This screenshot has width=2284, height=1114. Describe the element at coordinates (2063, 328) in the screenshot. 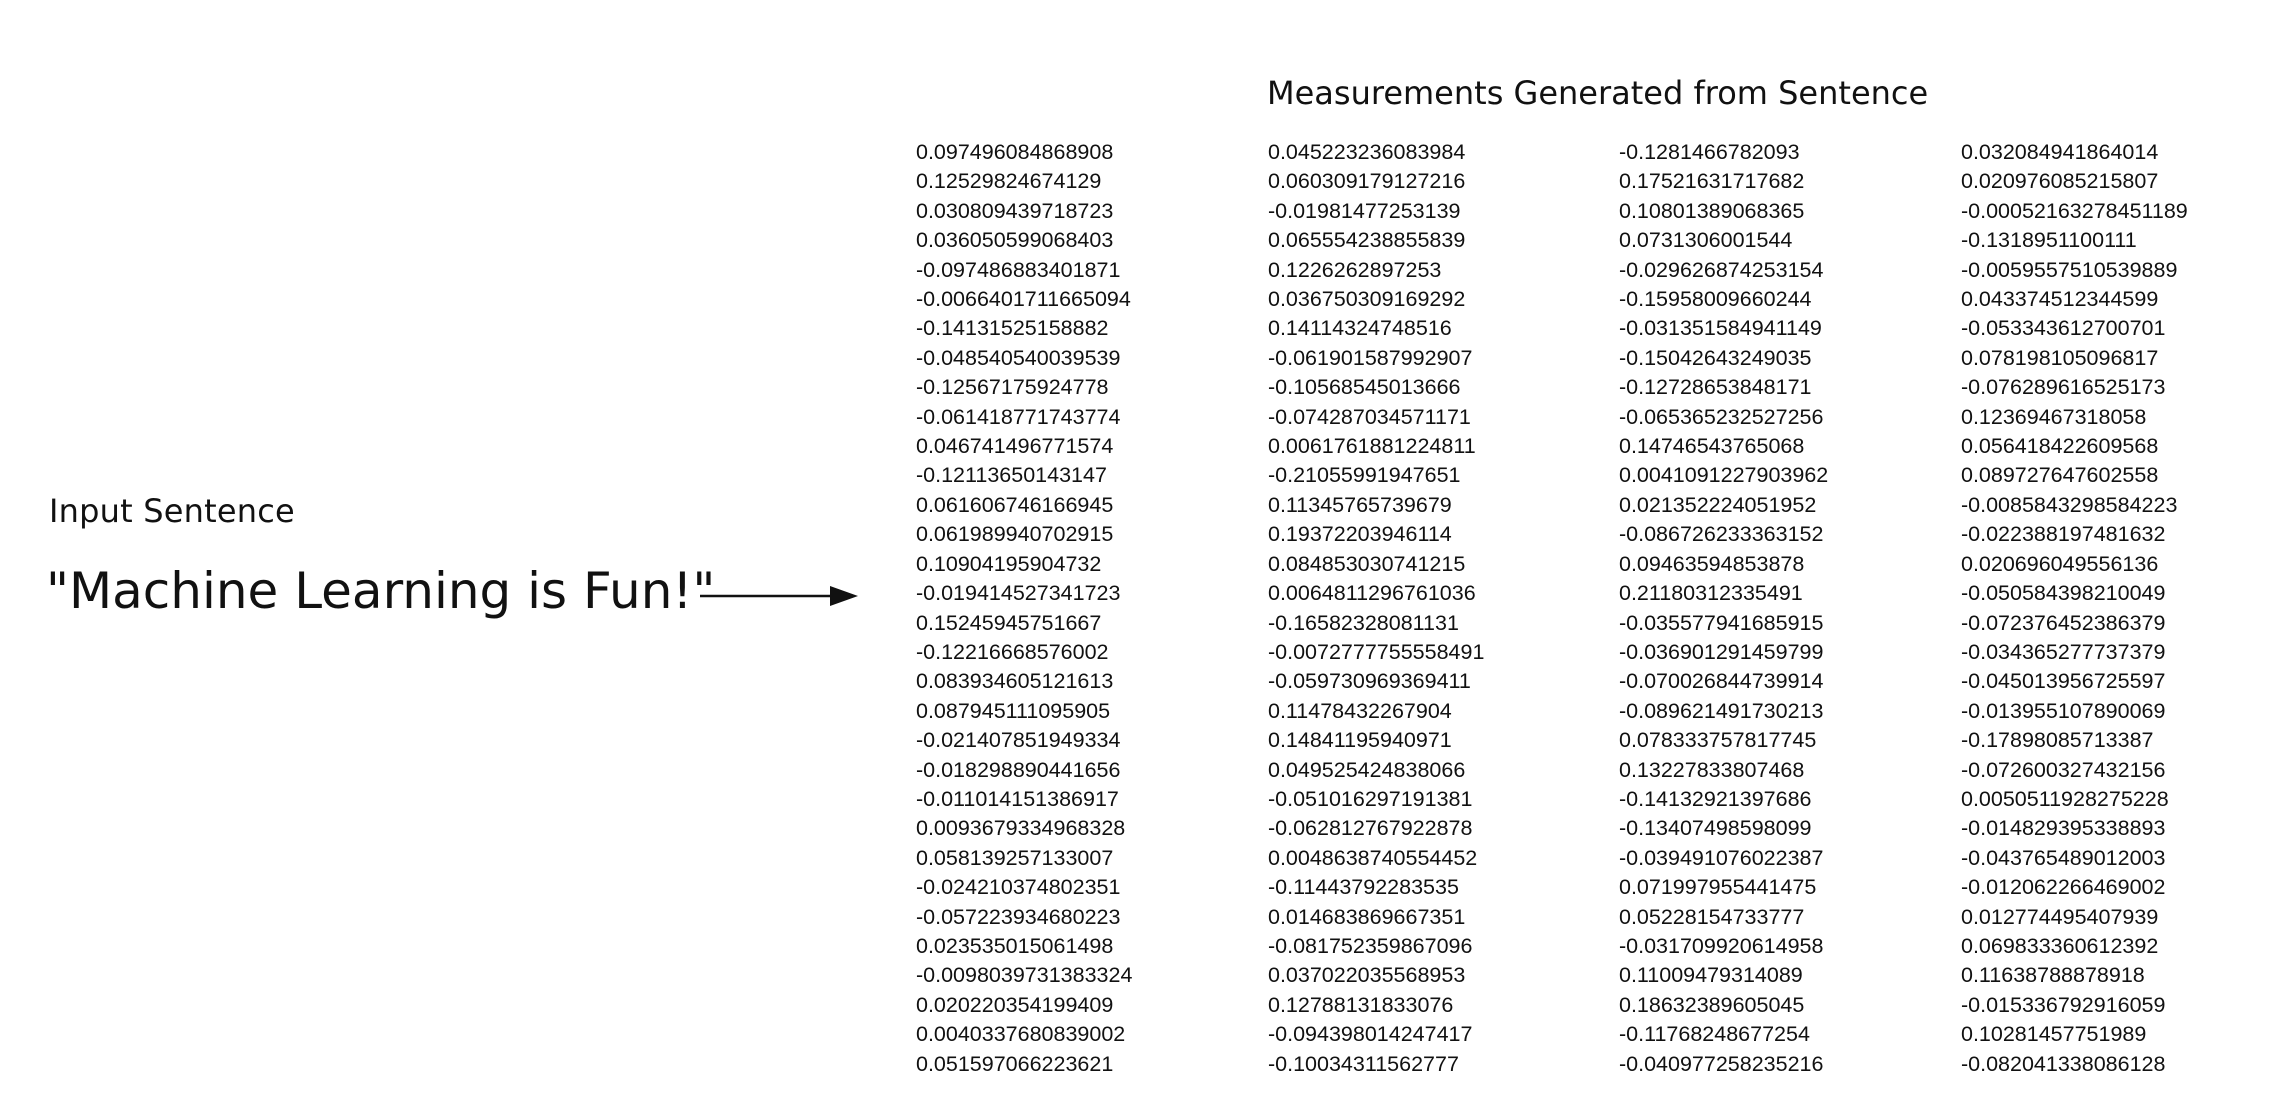

I see `measurement-value: -0.053343612700701` at that location.